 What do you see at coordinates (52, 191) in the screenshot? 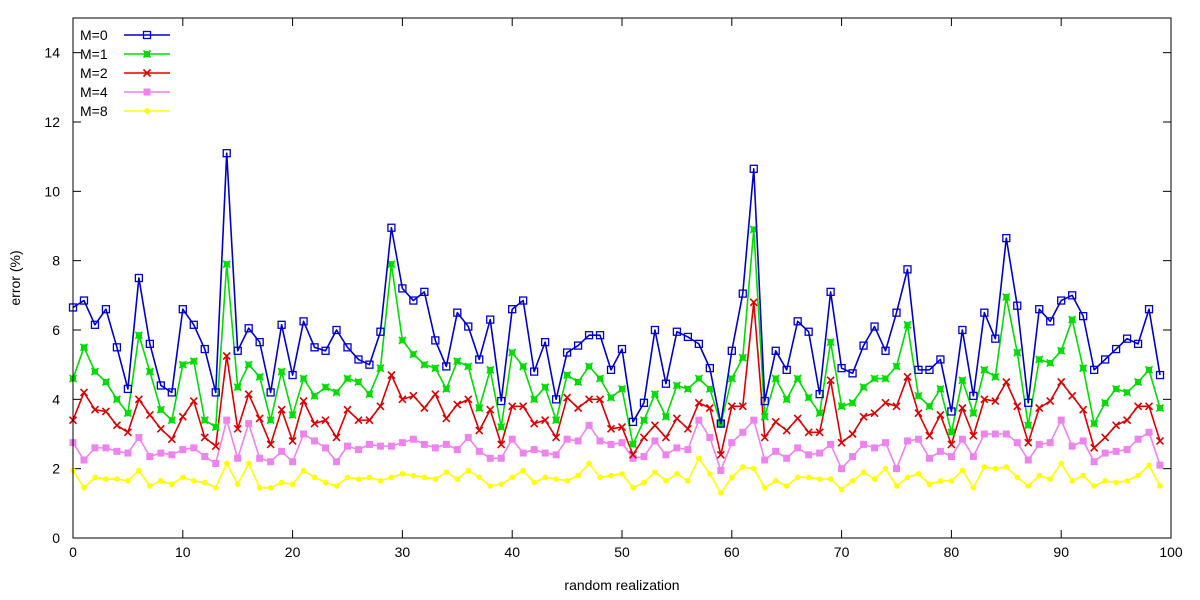
I see `y-tick-label: 10` at bounding box center [52, 191].